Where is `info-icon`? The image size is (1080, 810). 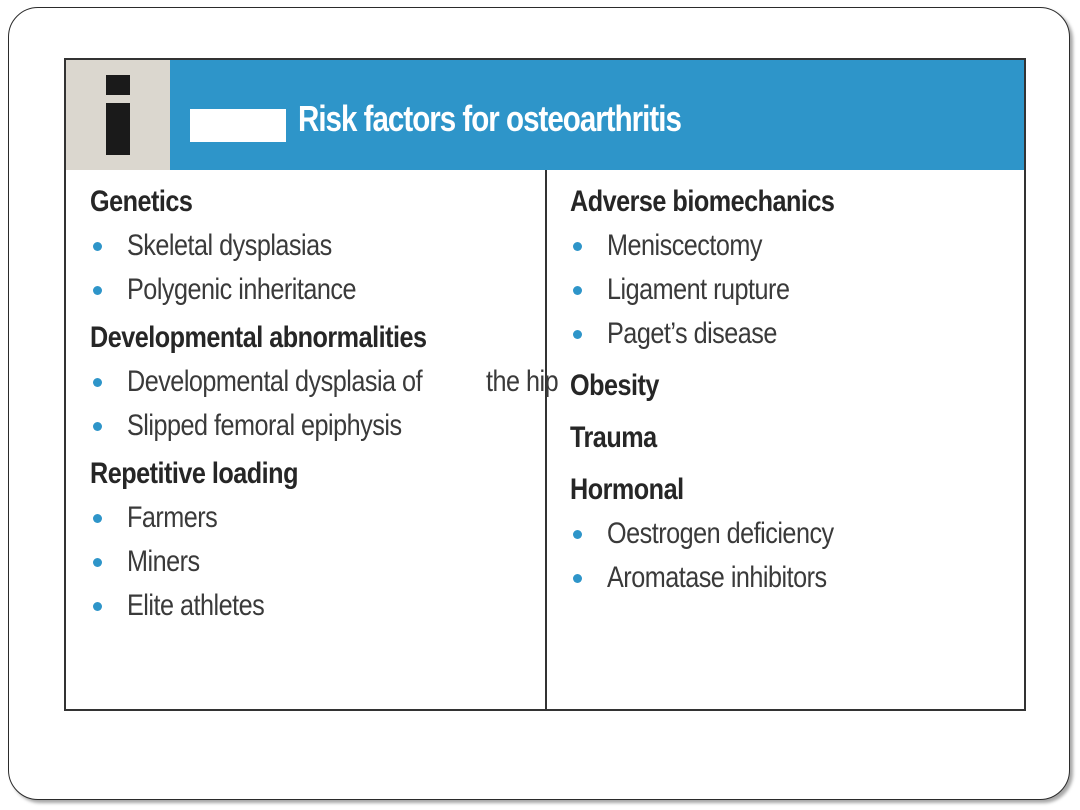 info-icon is located at coordinates (118, 115).